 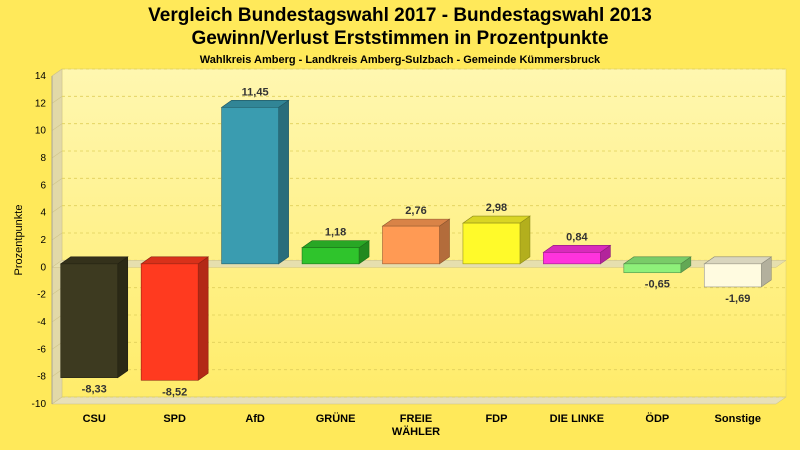 What do you see at coordinates (657, 285) in the screenshot?
I see `data-label: -0,65` at bounding box center [657, 285].